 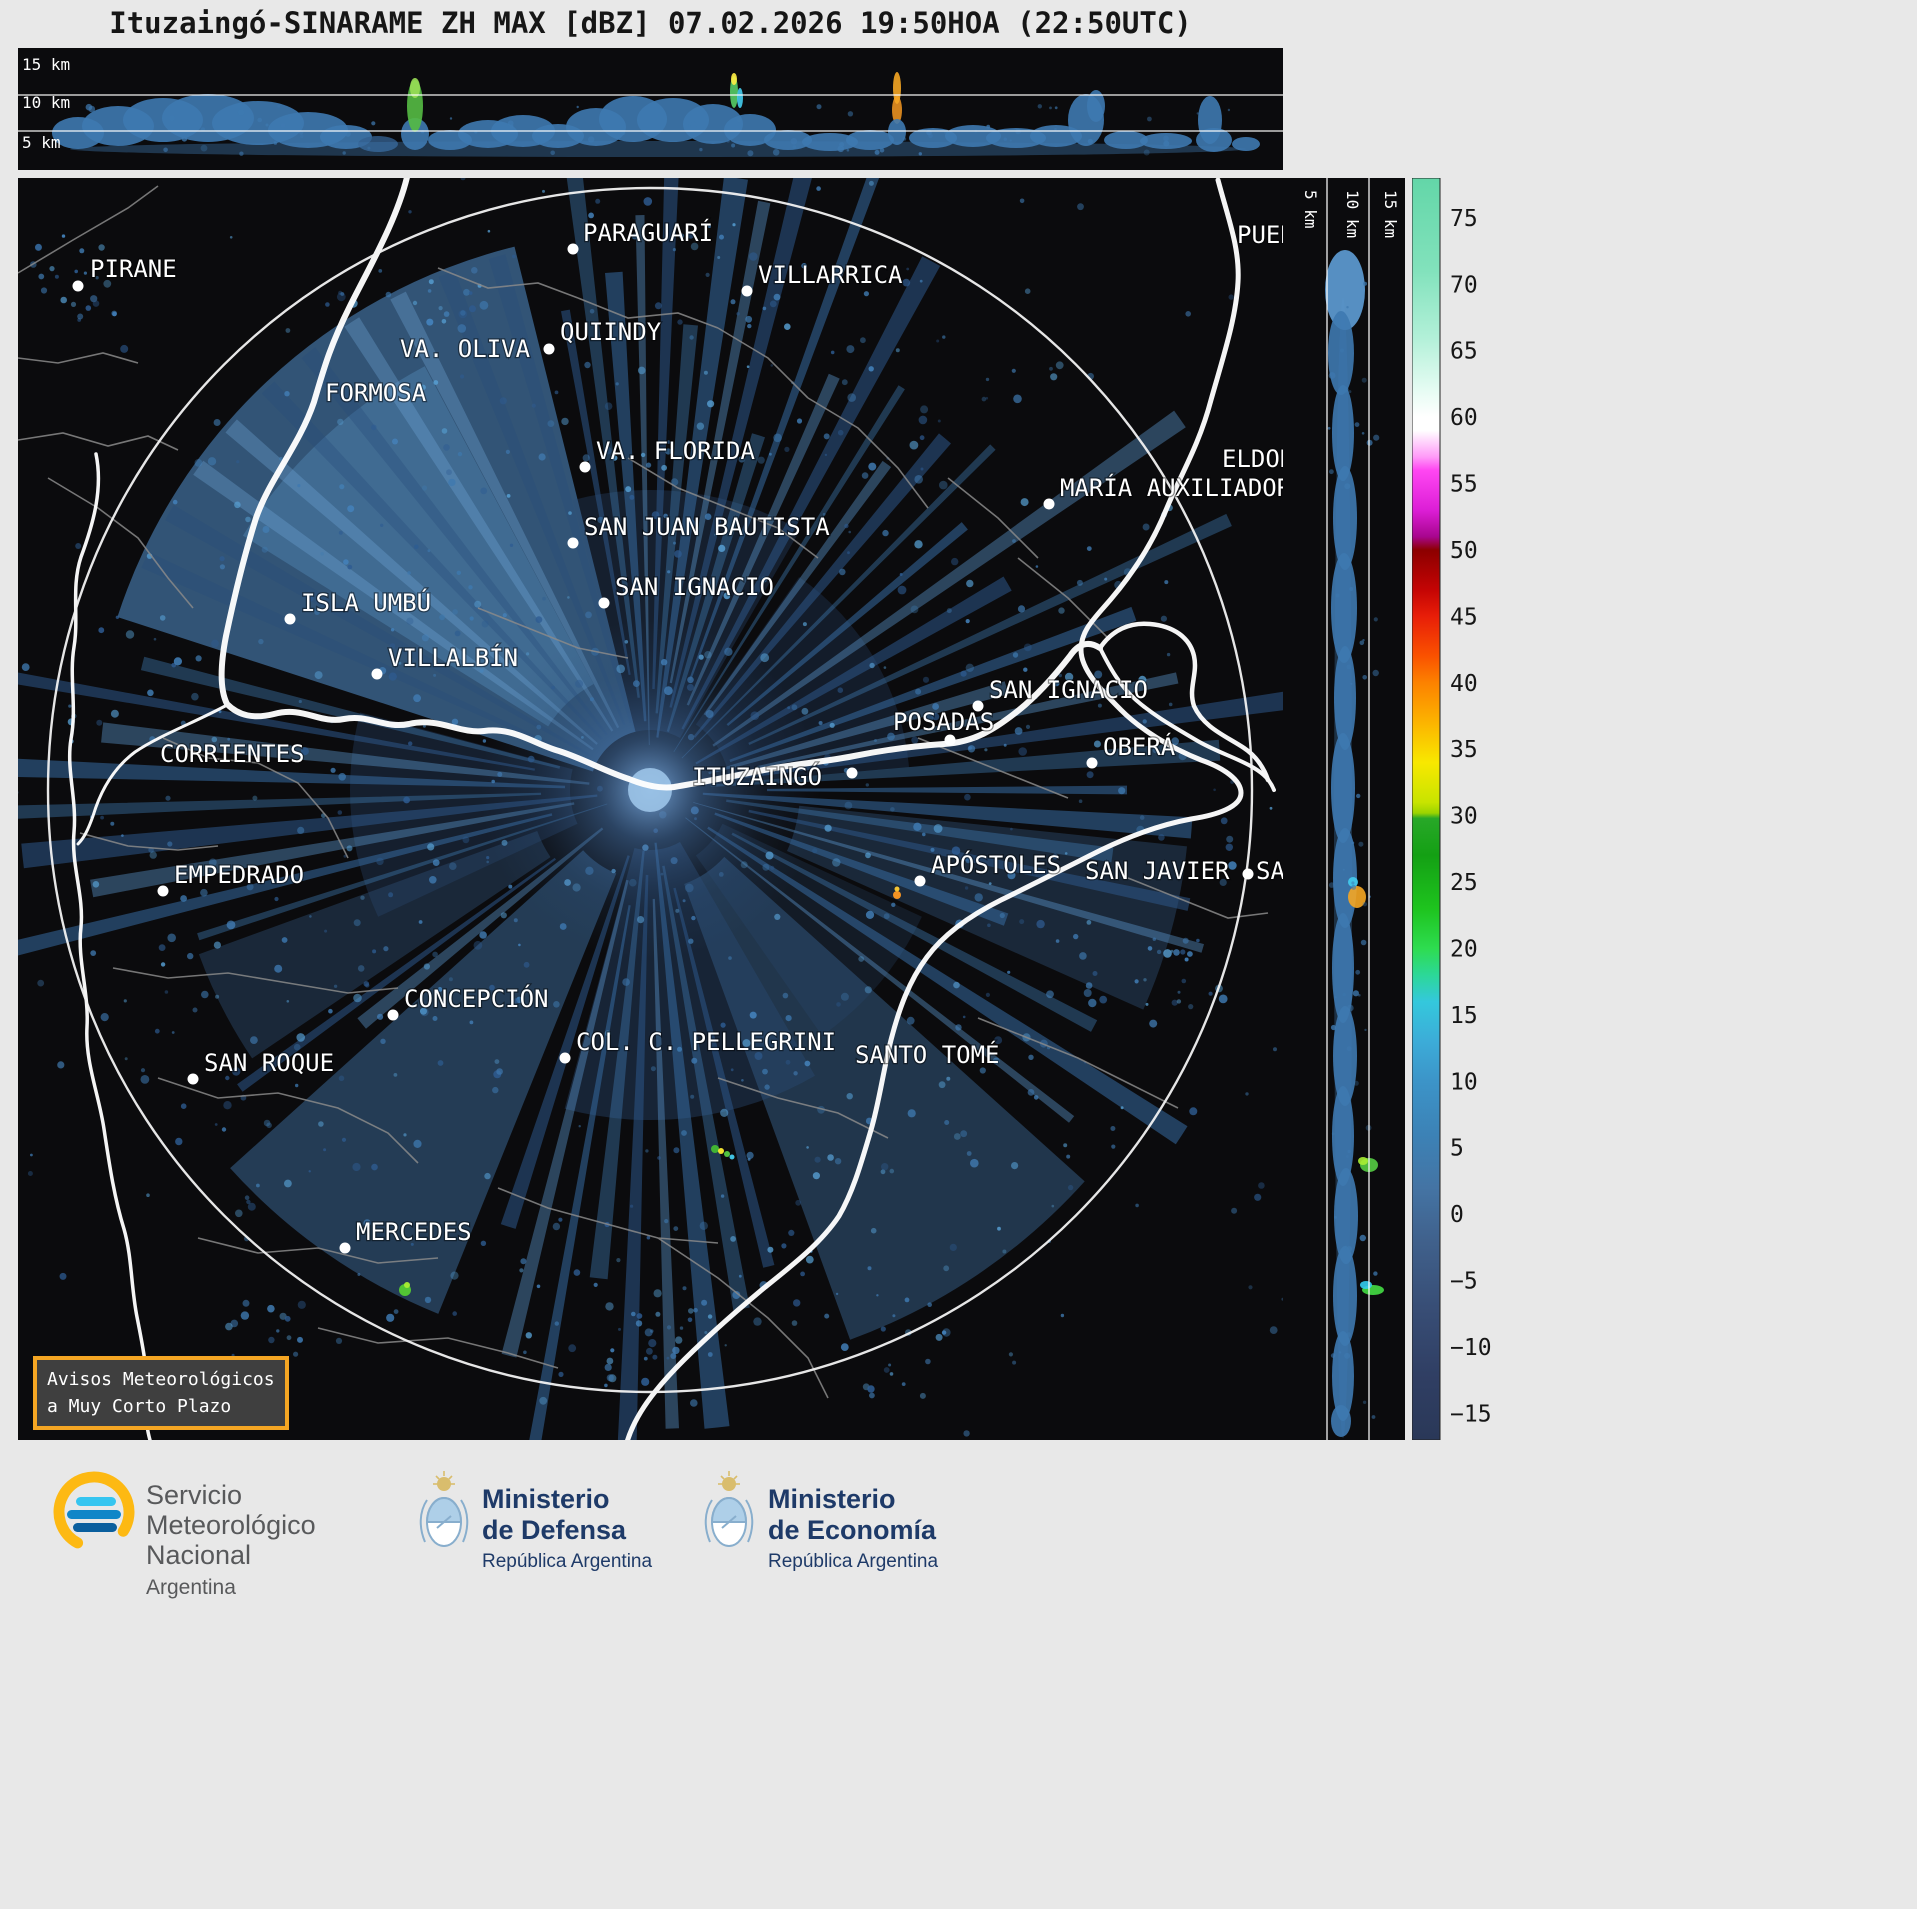 I want to click on warning-box: Avisos Meteorológicos a Muy Corto Plazo, so click(x=161, y=1393).